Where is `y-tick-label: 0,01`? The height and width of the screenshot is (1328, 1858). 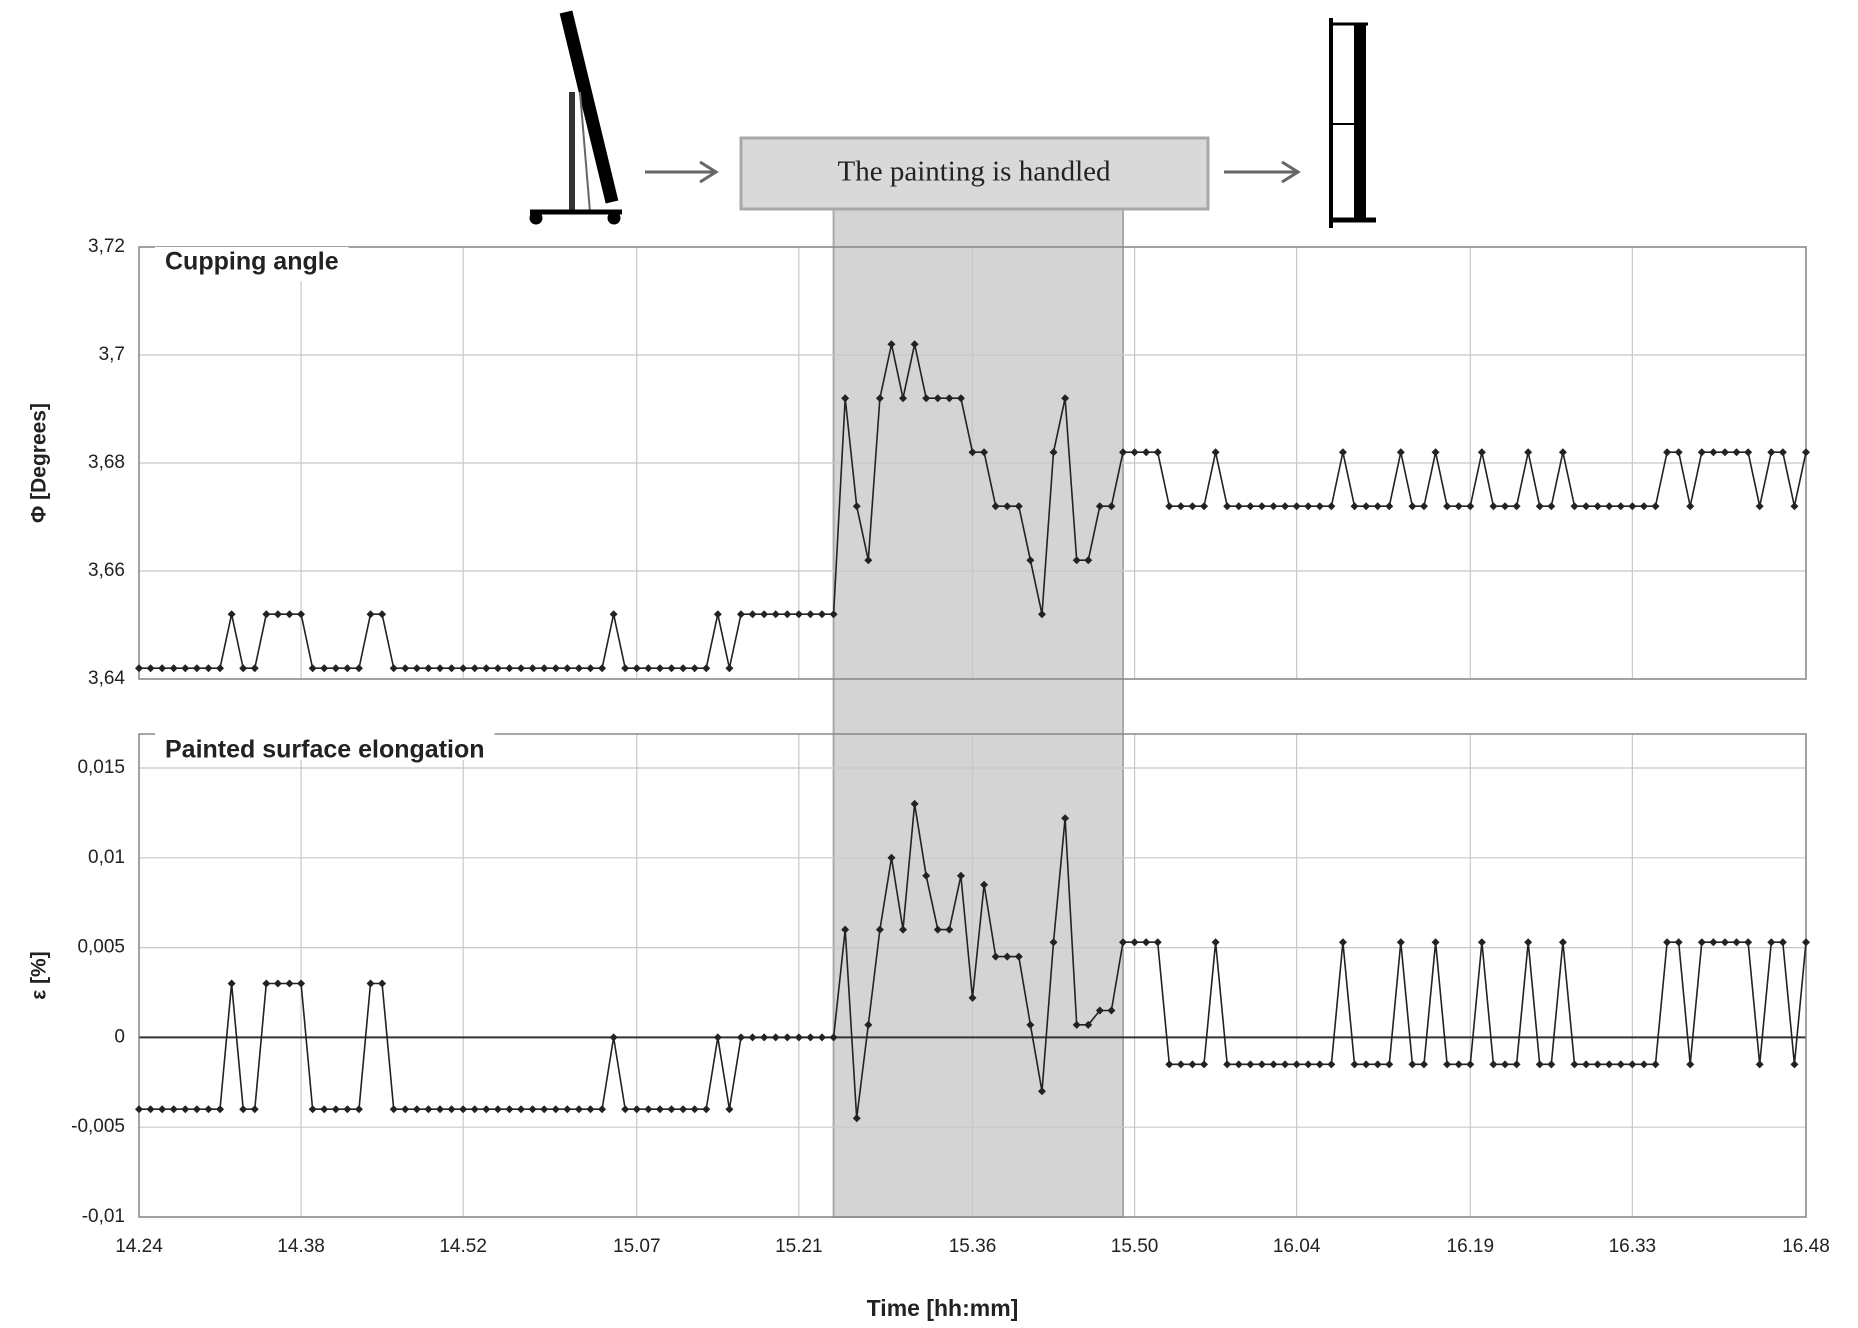
y-tick-label: 0,01 is located at coordinates (106, 857).